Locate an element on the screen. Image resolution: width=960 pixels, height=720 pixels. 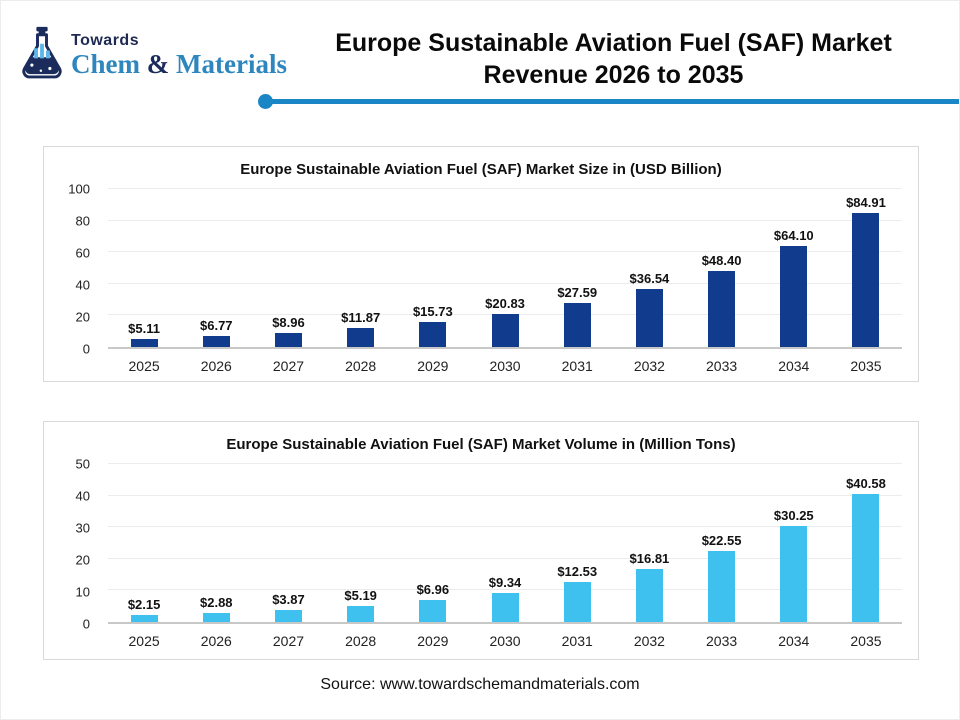
bar-group-2025: $2.15 is located at coordinates (144, 543).